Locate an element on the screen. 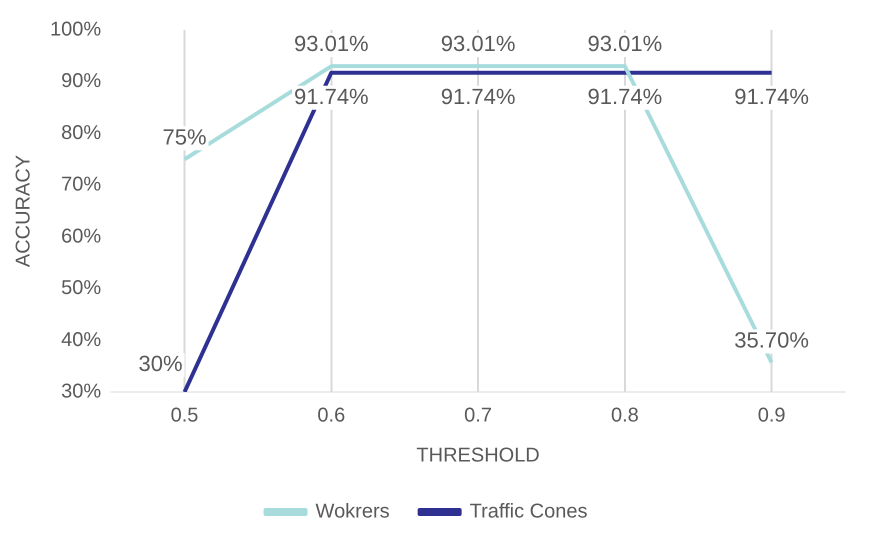  data-label: 35.70% is located at coordinates (771, 340).